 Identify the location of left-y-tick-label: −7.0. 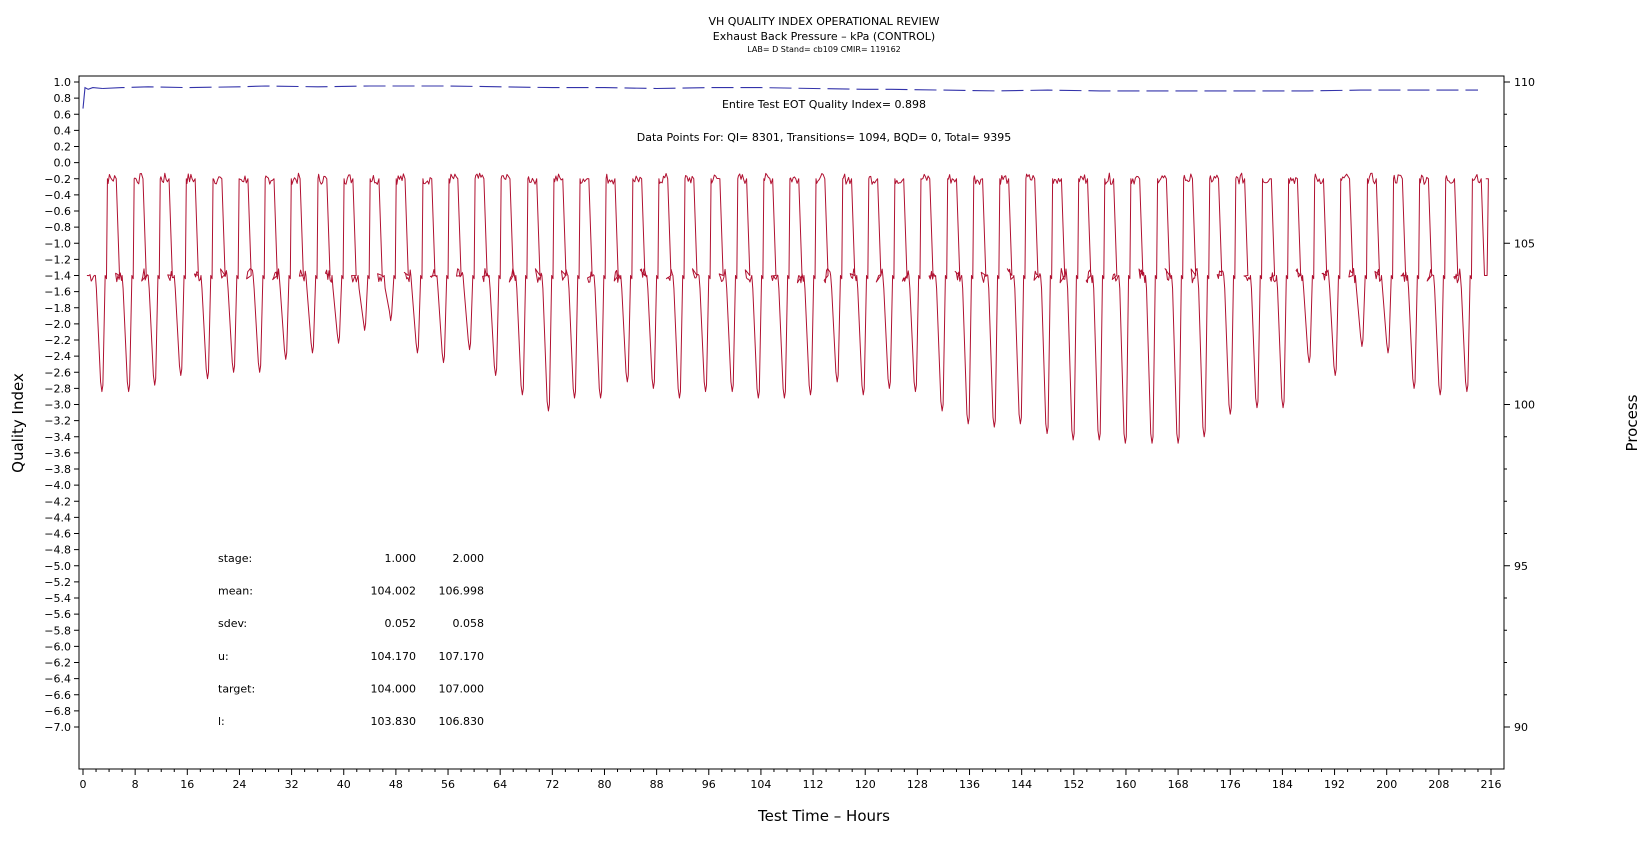
(57, 727).